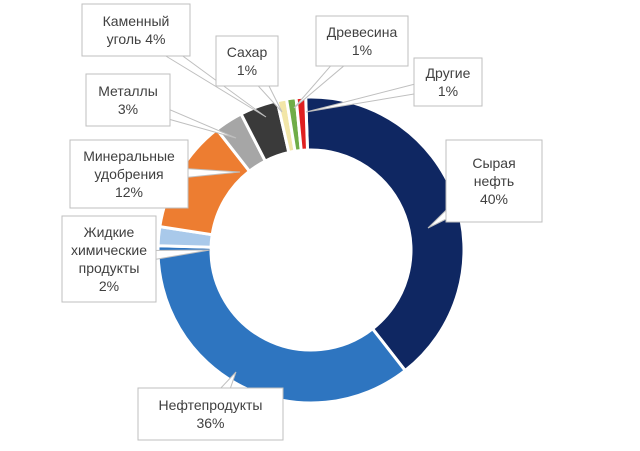  Describe the element at coordinates (448, 73) in the screenshot. I see `data-label-text: Другие` at that location.